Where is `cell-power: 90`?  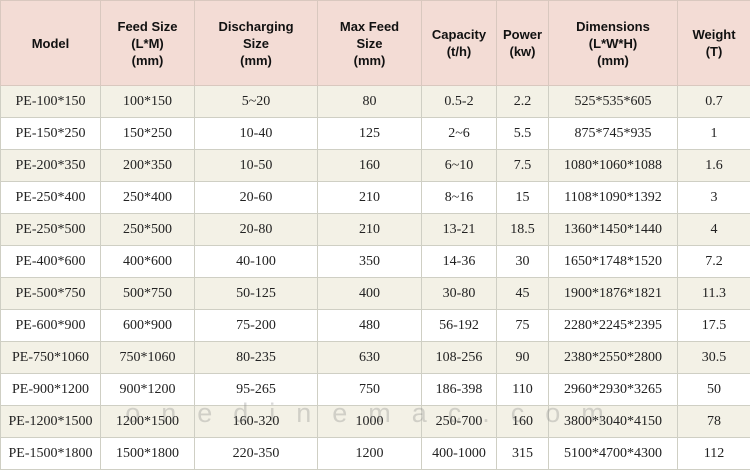 cell-power: 90 is located at coordinates (523, 358).